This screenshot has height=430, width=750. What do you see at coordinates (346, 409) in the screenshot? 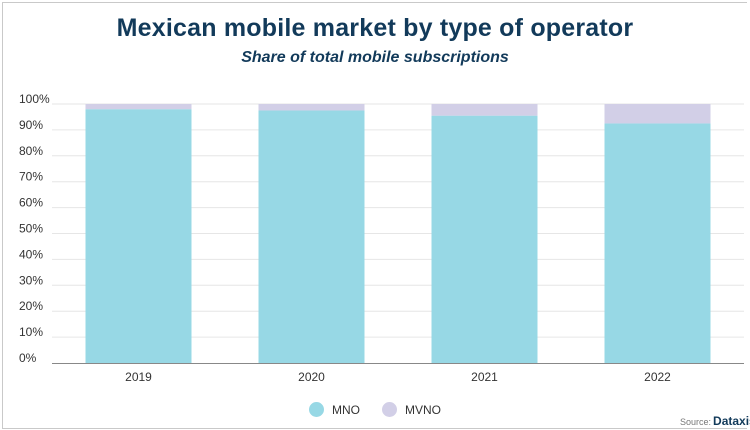
I see `legend-label-mno: MNO` at bounding box center [346, 409].